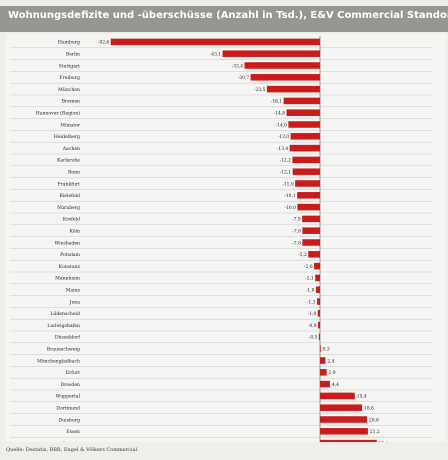 This screenshot has width=448, height=460. I want to click on category-label: Braunschweig, so click(63, 350).